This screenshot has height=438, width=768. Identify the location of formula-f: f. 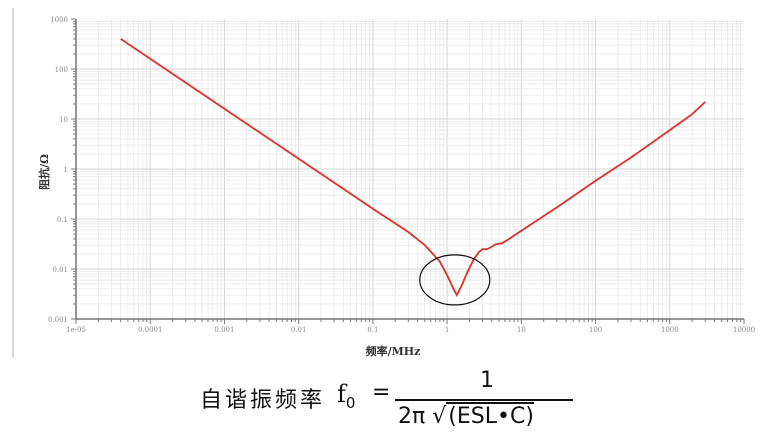
(341, 394).